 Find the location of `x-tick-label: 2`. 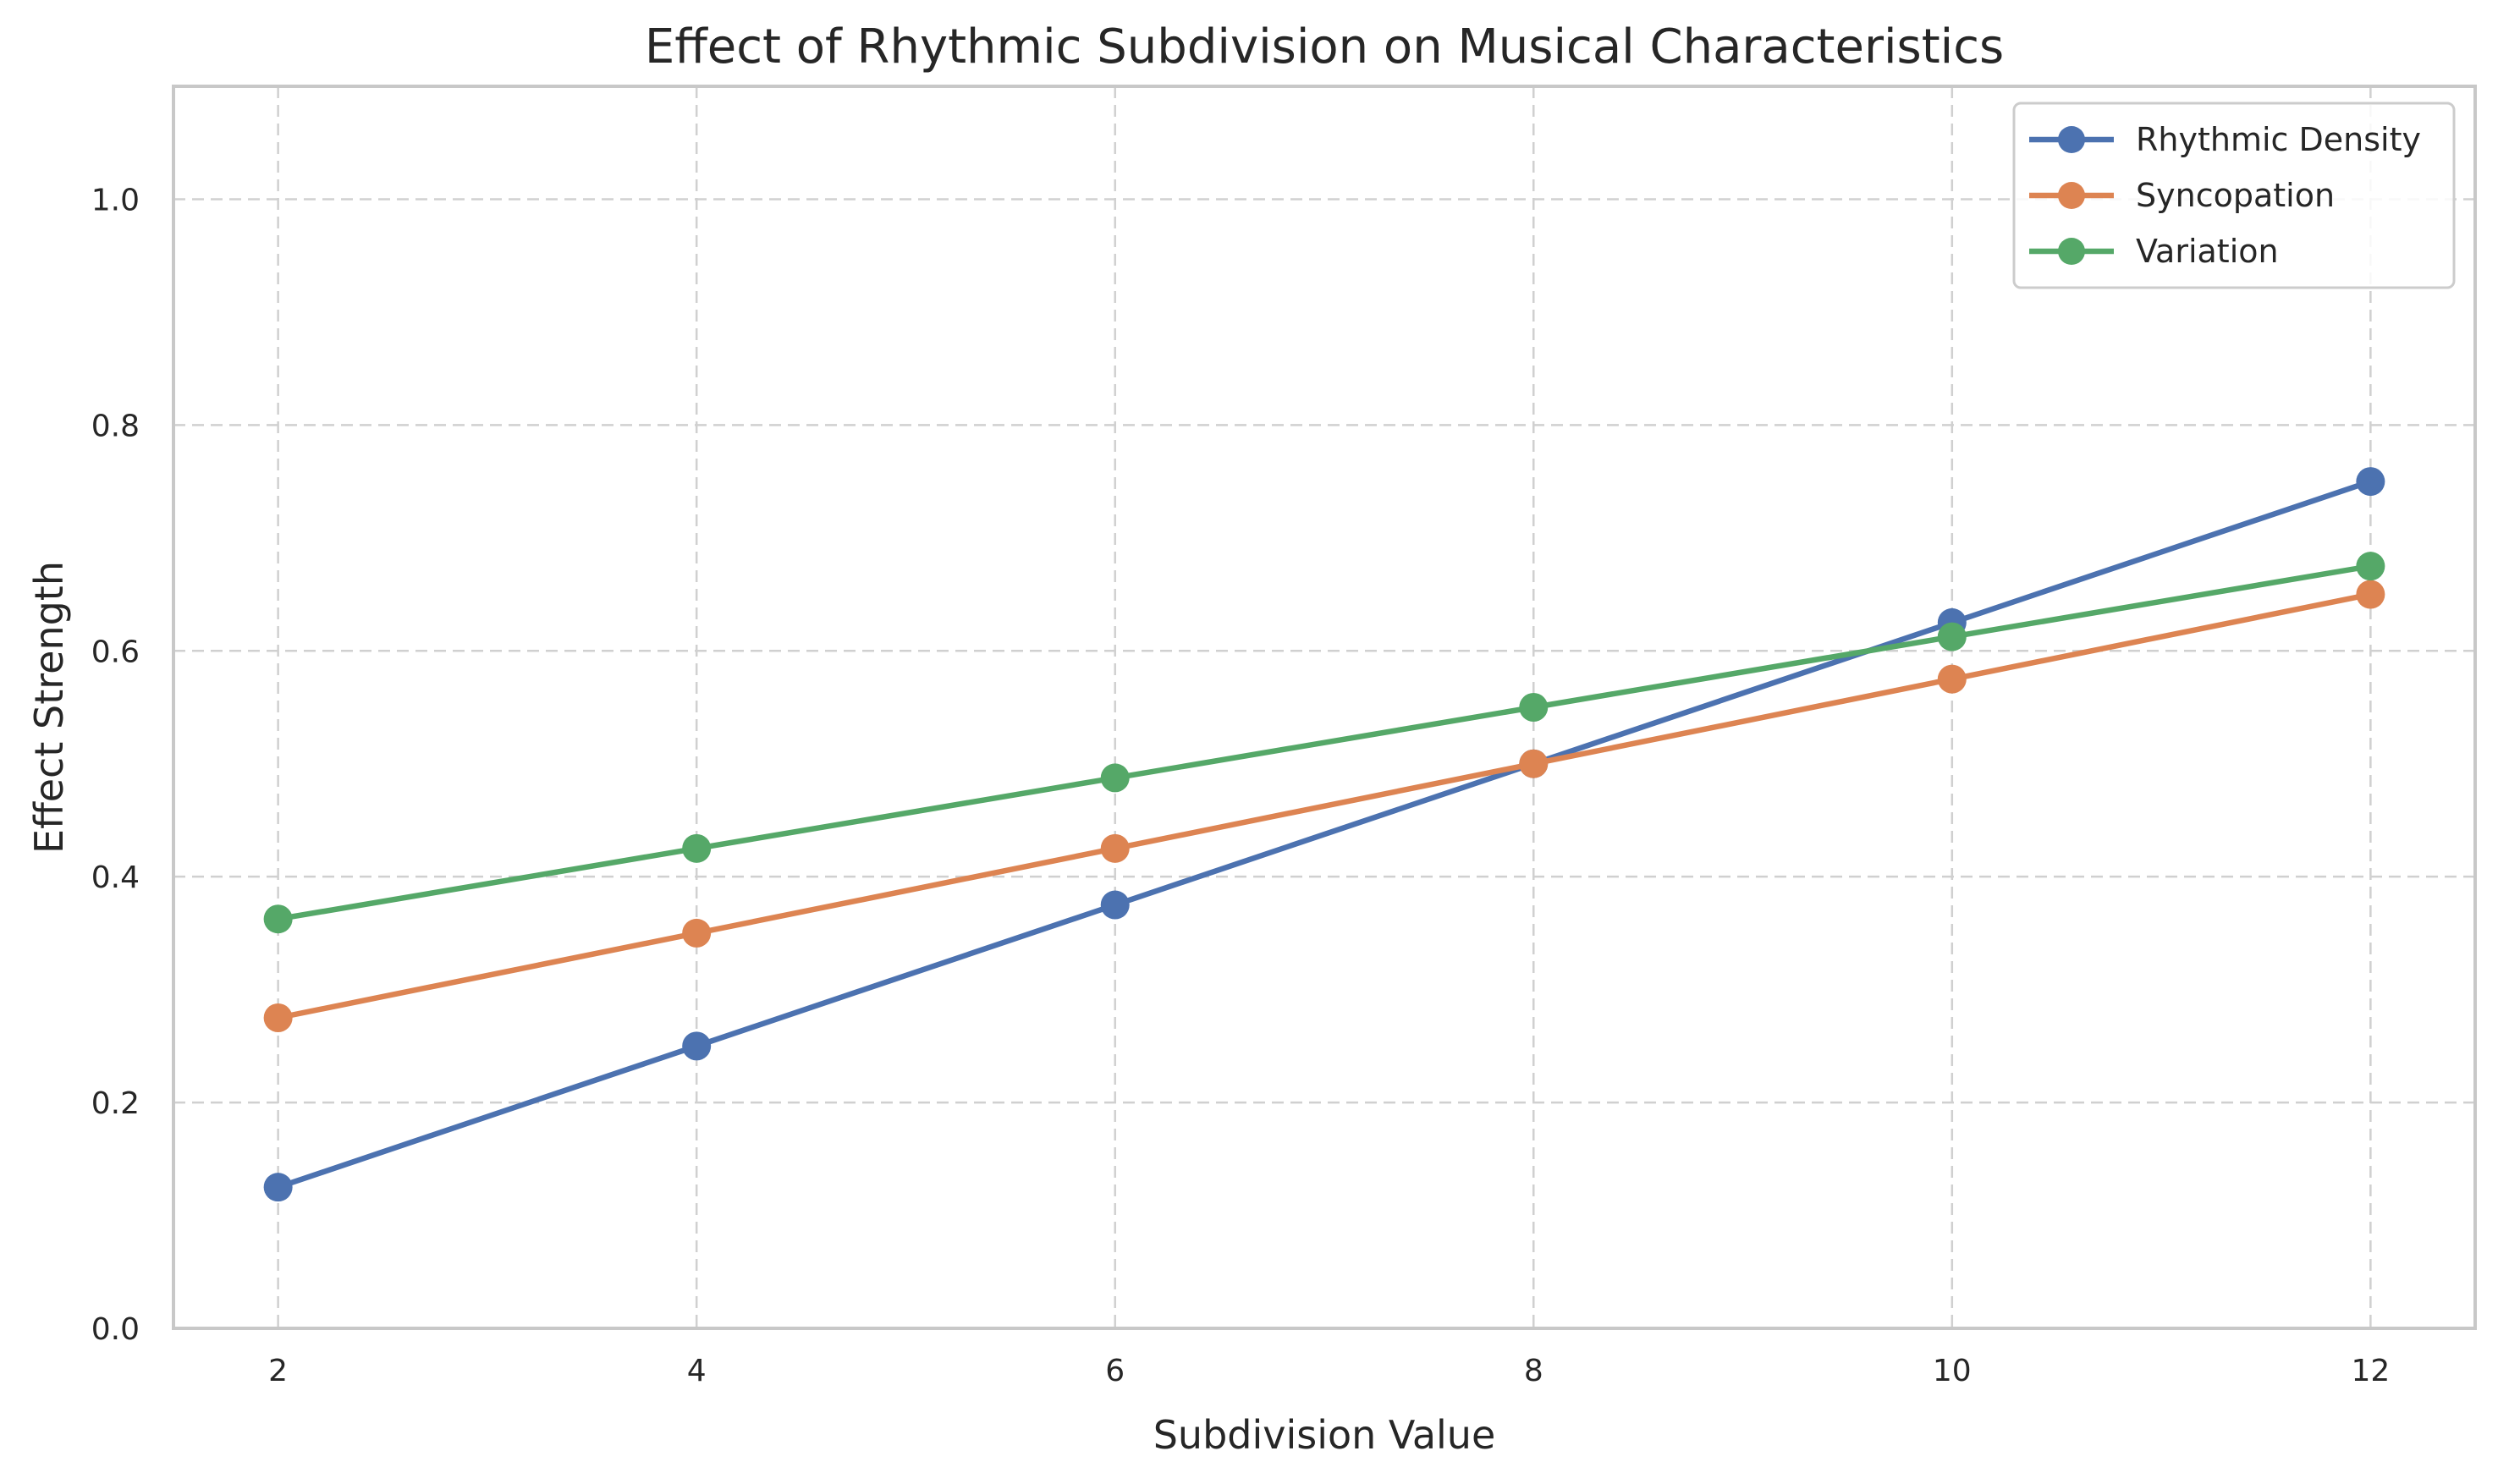

x-tick-label: 2 is located at coordinates (278, 1371).